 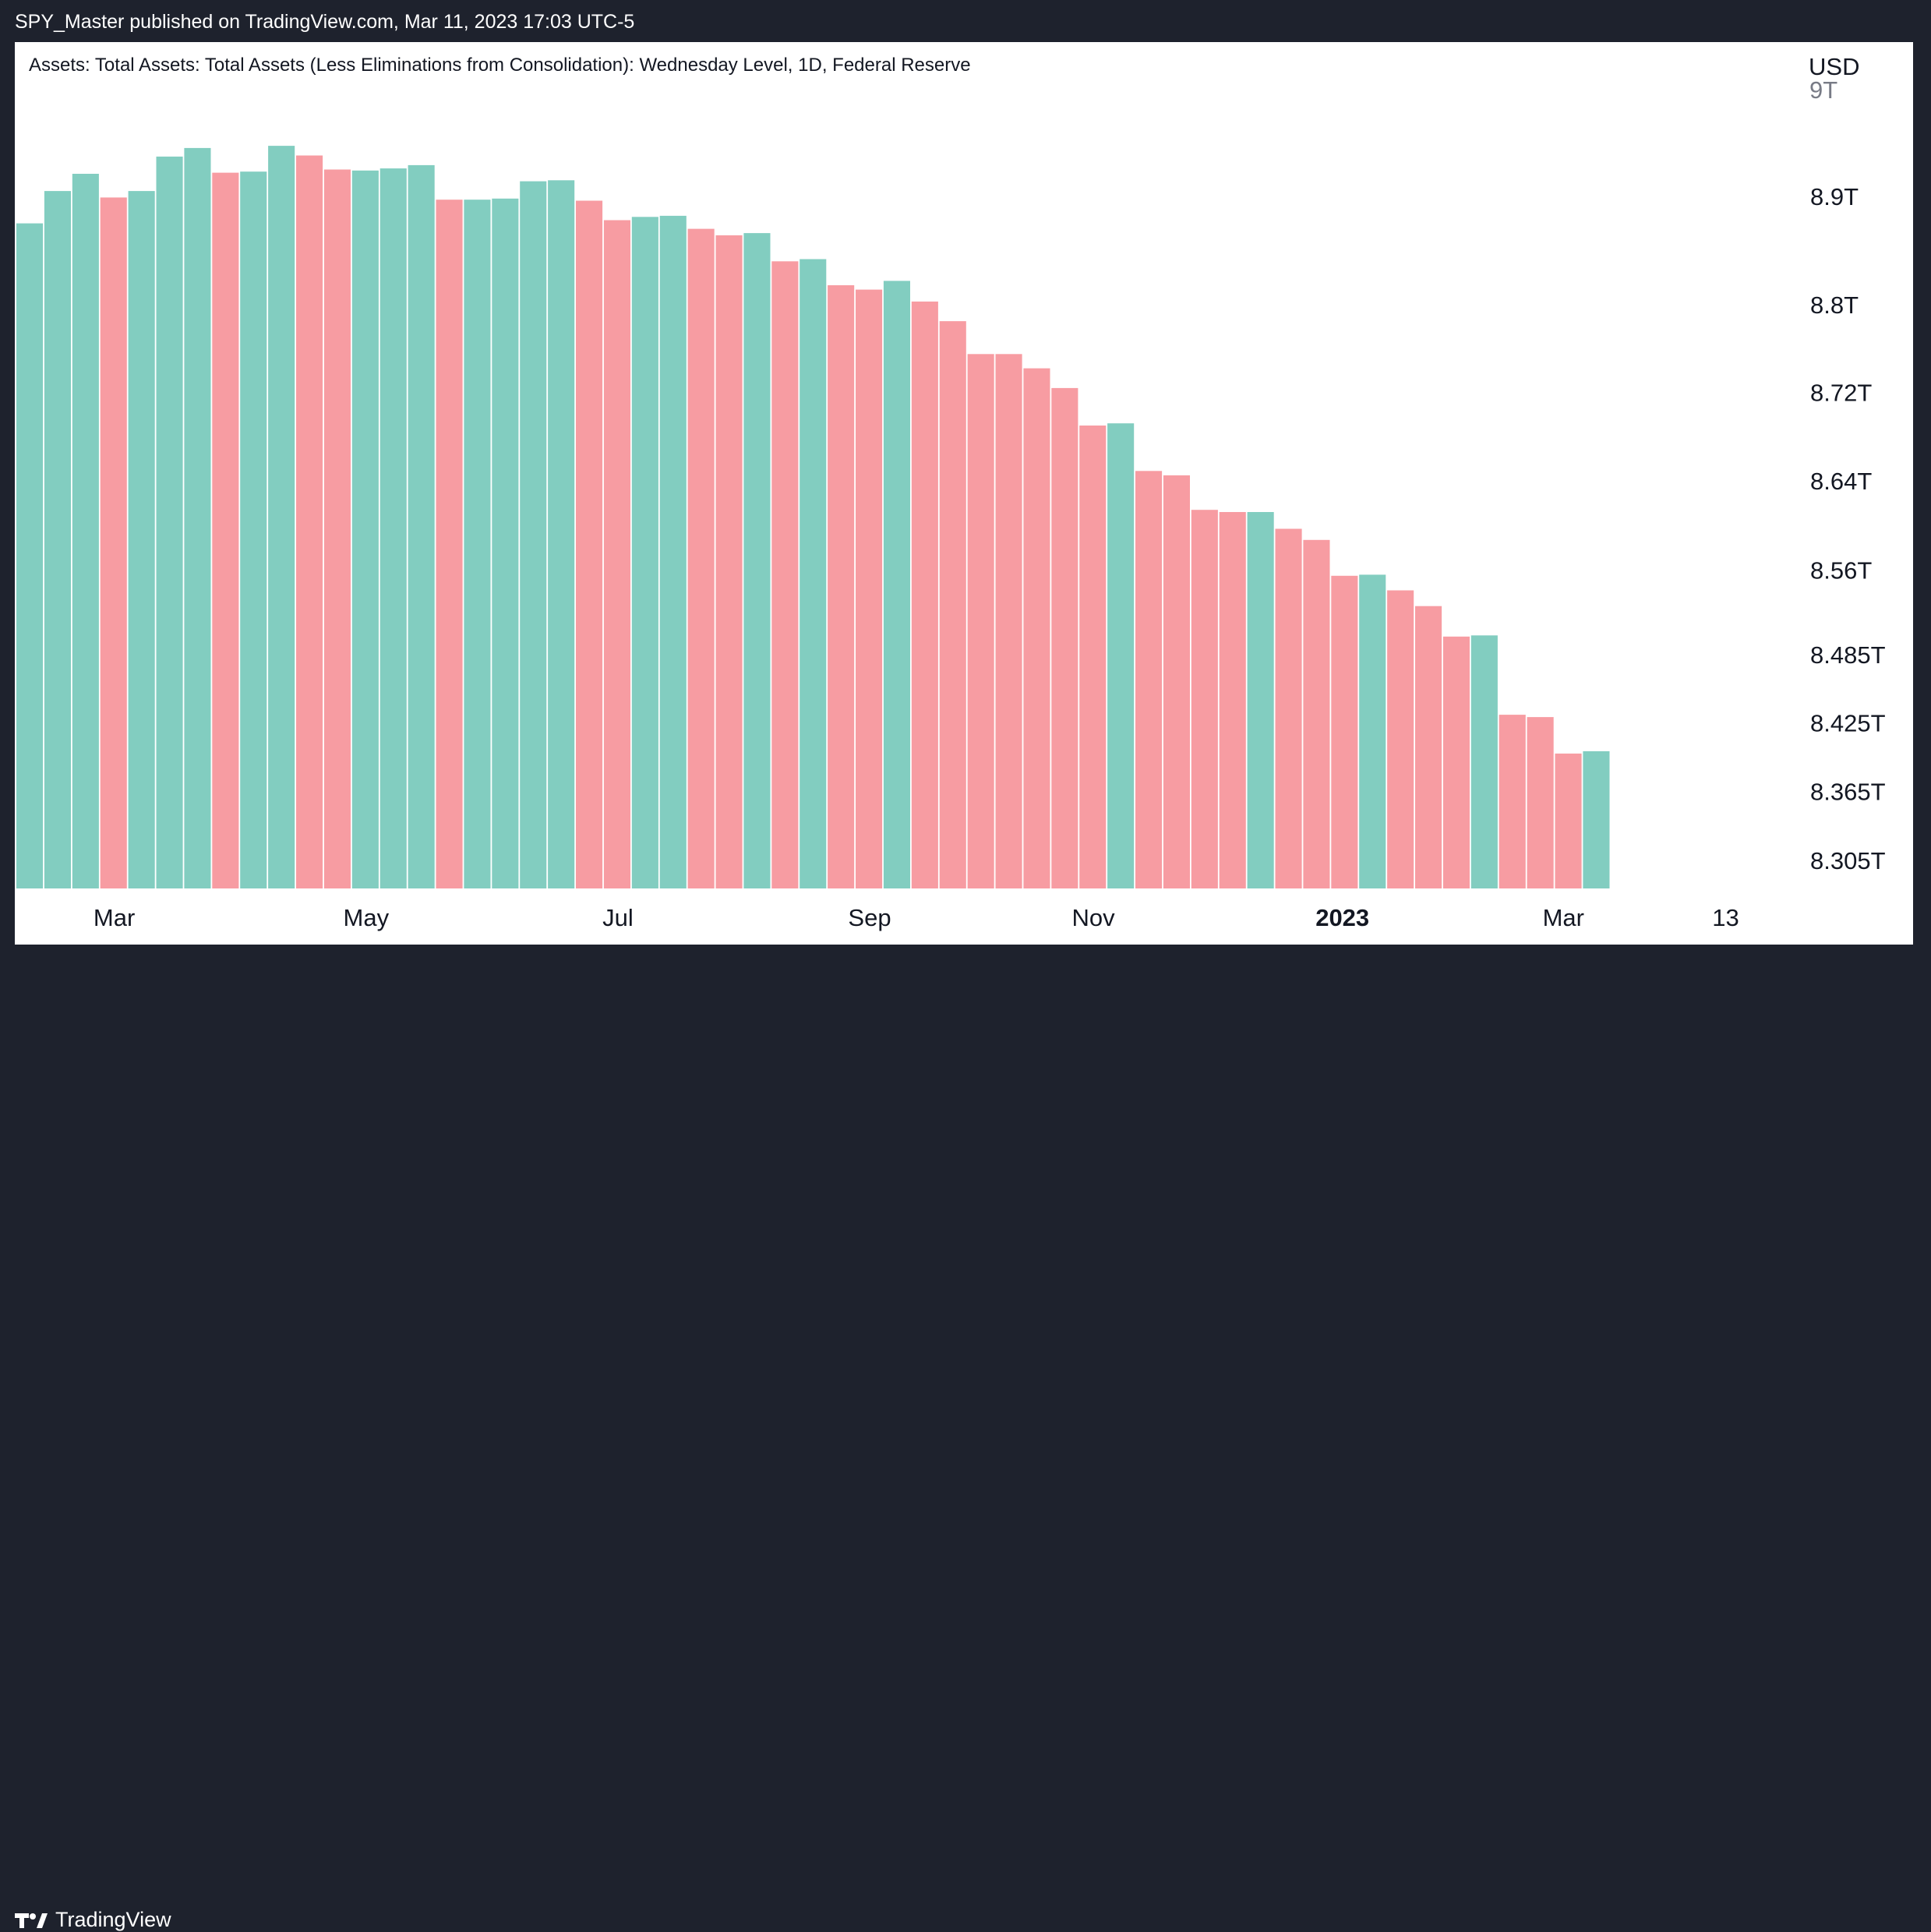 What do you see at coordinates (115, 918) in the screenshot?
I see `x-tick-label-0: Mar` at bounding box center [115, 918].